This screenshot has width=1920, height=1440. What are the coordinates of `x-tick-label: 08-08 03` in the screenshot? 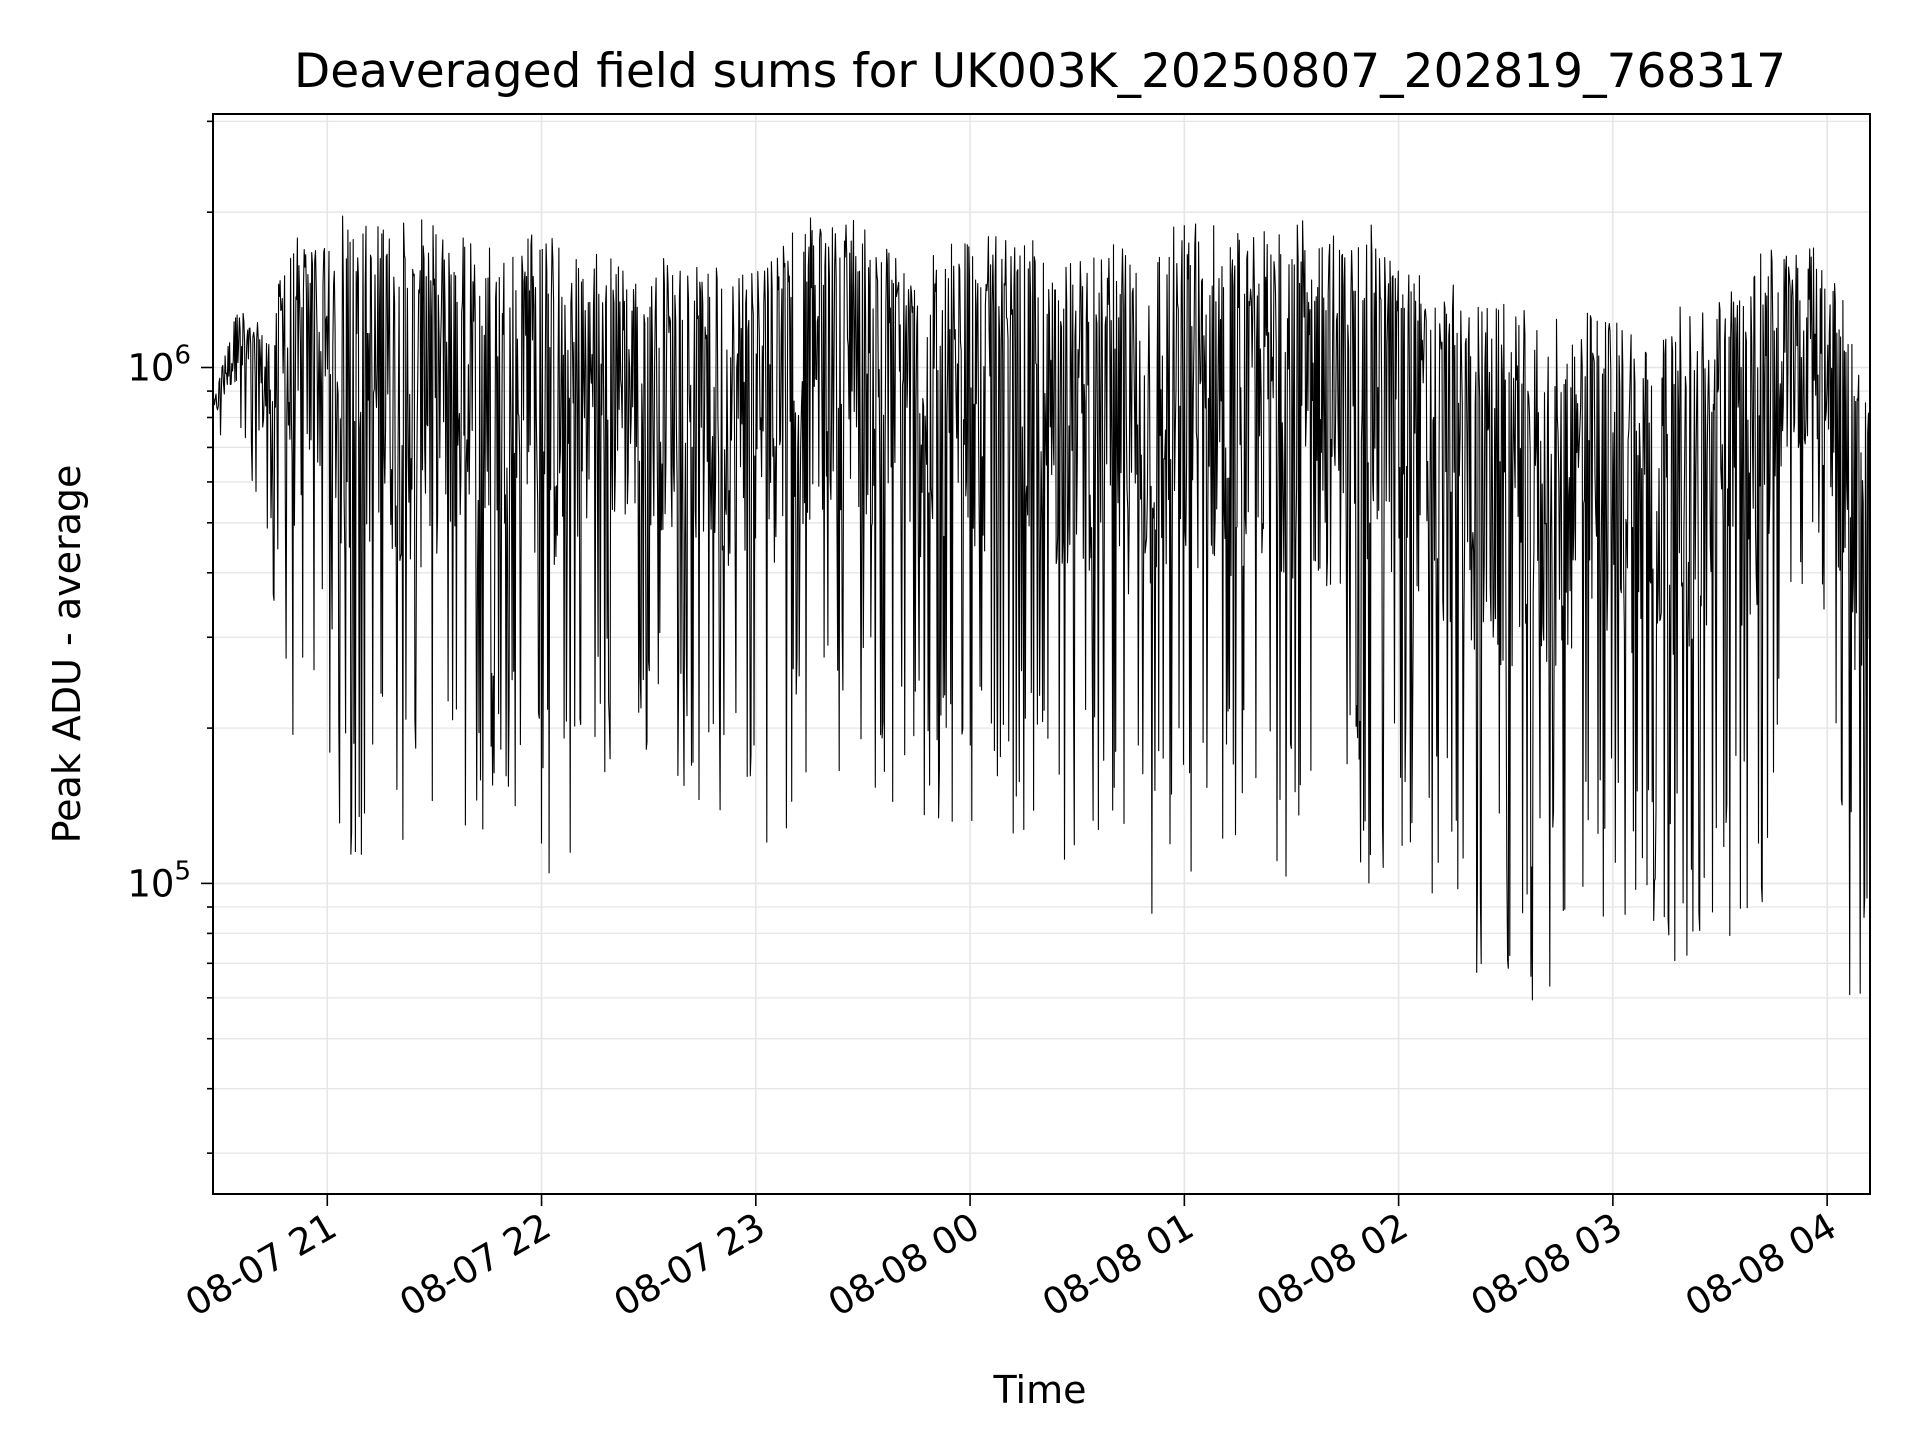 It's located at (1547, 1265).